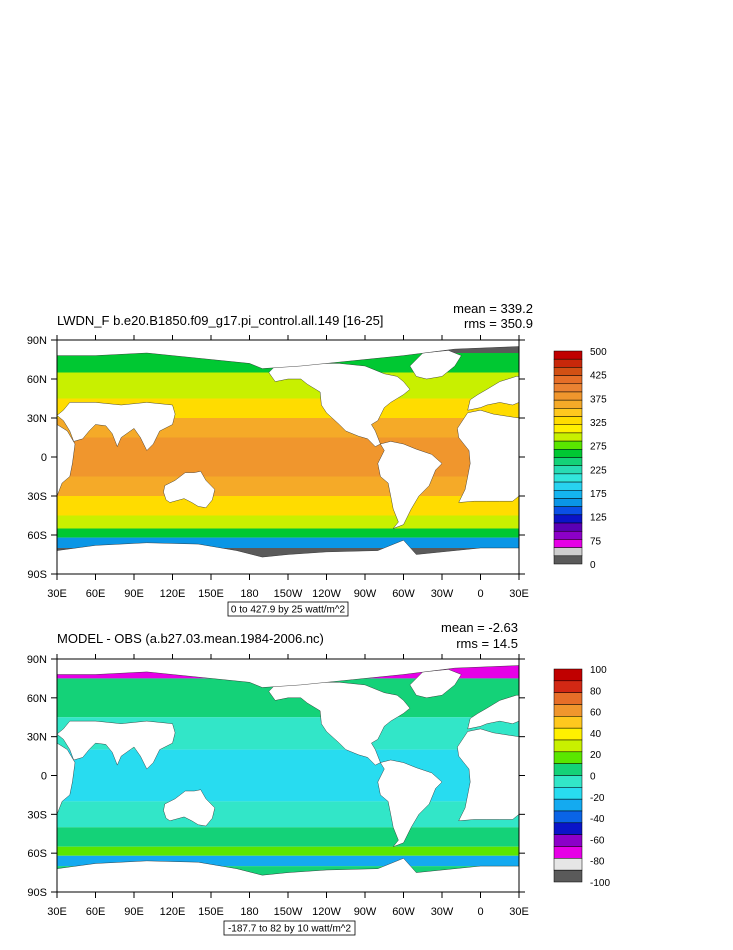 The height and width of the screenshot is (950, 733). What do you see at coordinates (598, 518) in the screenshot?
I see `colorbar-label: 125` at bounding box center [598, 518].